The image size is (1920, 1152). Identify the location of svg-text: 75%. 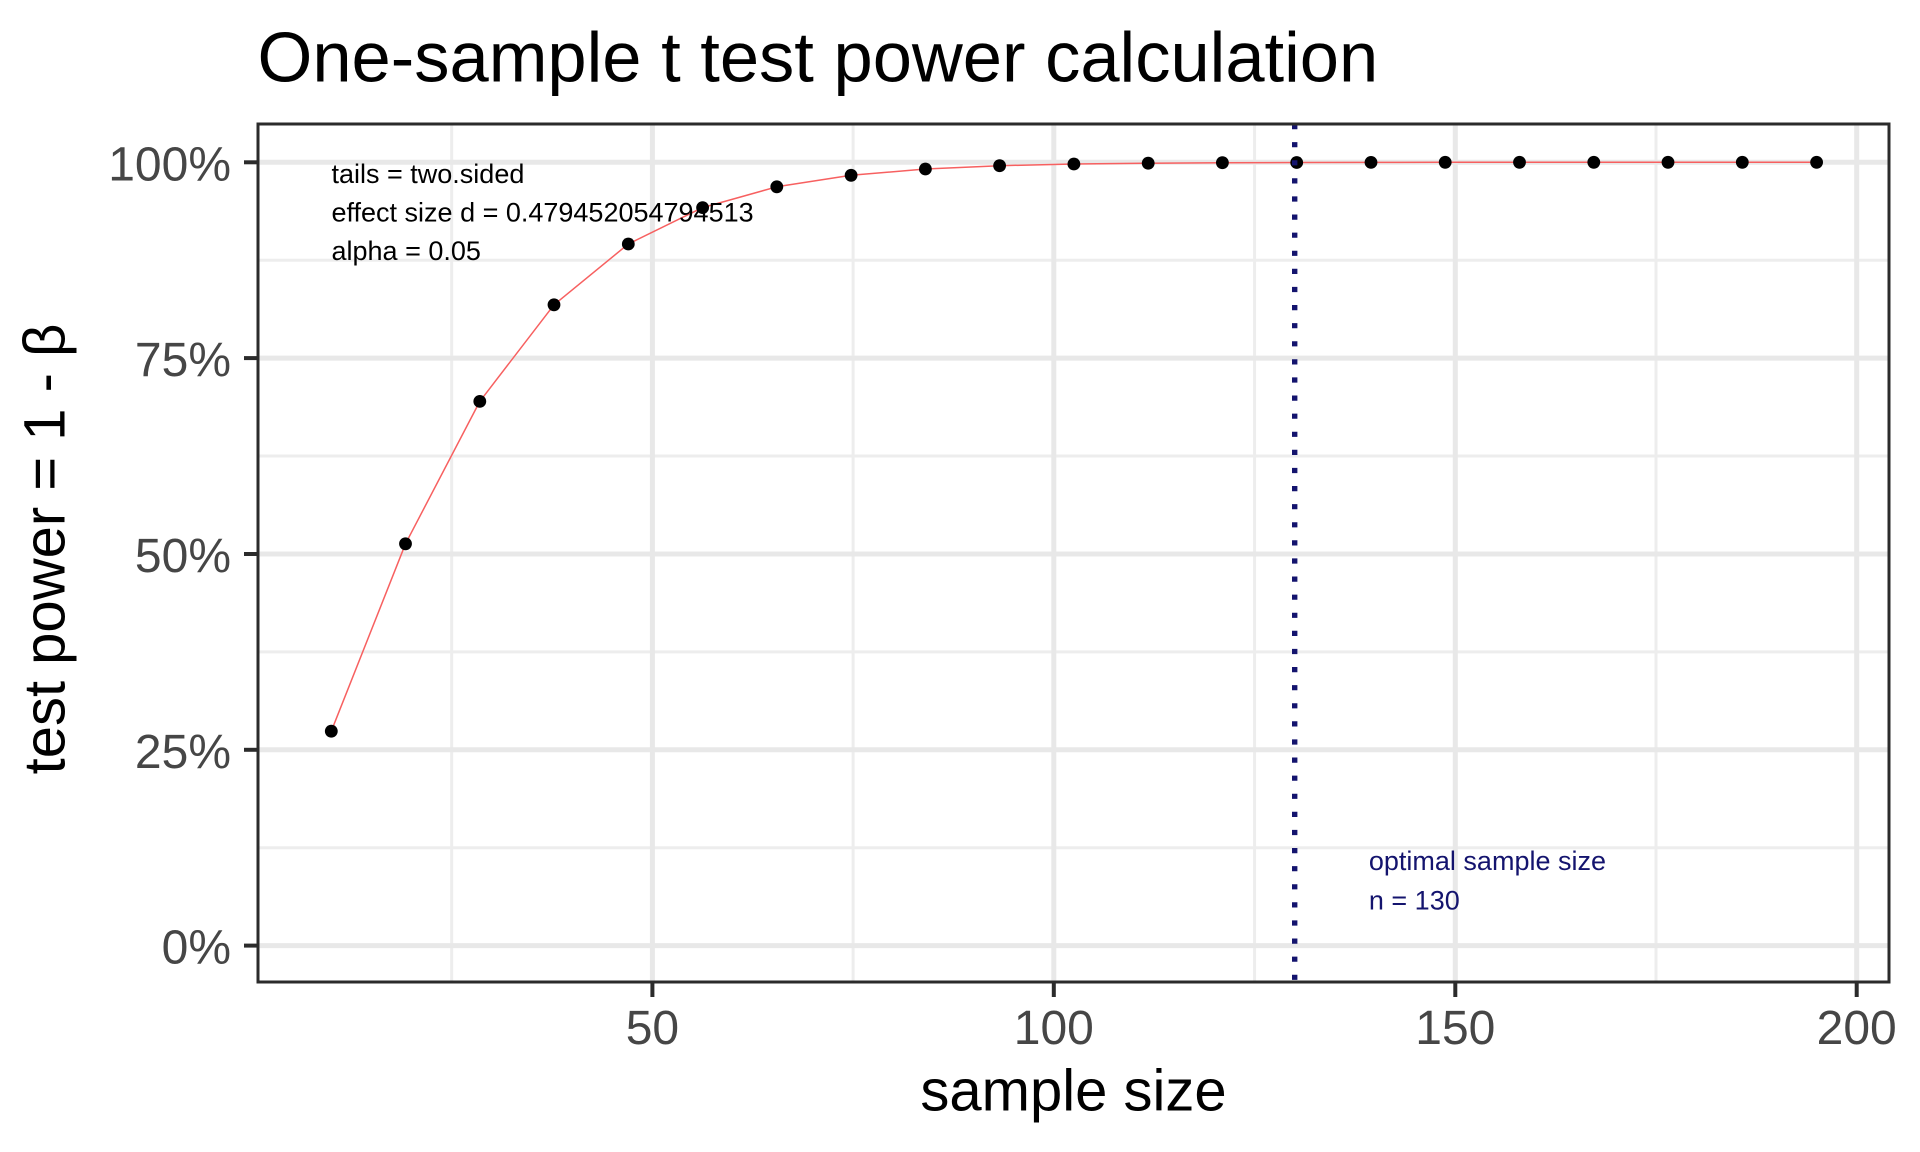
(183, 360).